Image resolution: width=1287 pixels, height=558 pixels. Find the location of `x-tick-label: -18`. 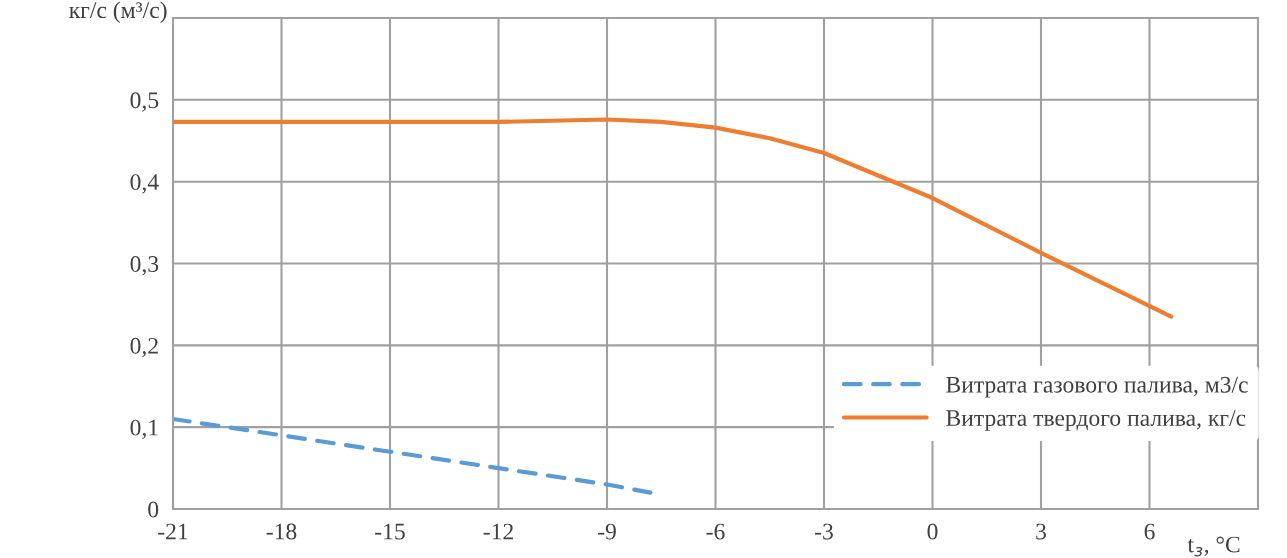

x-tick-label: -18 is located at coordinates (281, 531).